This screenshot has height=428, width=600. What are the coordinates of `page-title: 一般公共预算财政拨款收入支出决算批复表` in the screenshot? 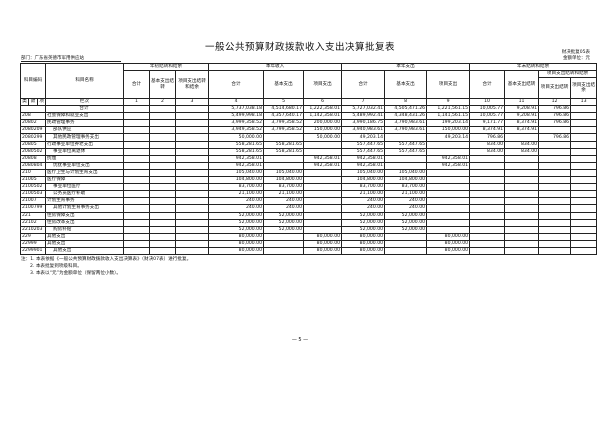 It's located at (299, 47).